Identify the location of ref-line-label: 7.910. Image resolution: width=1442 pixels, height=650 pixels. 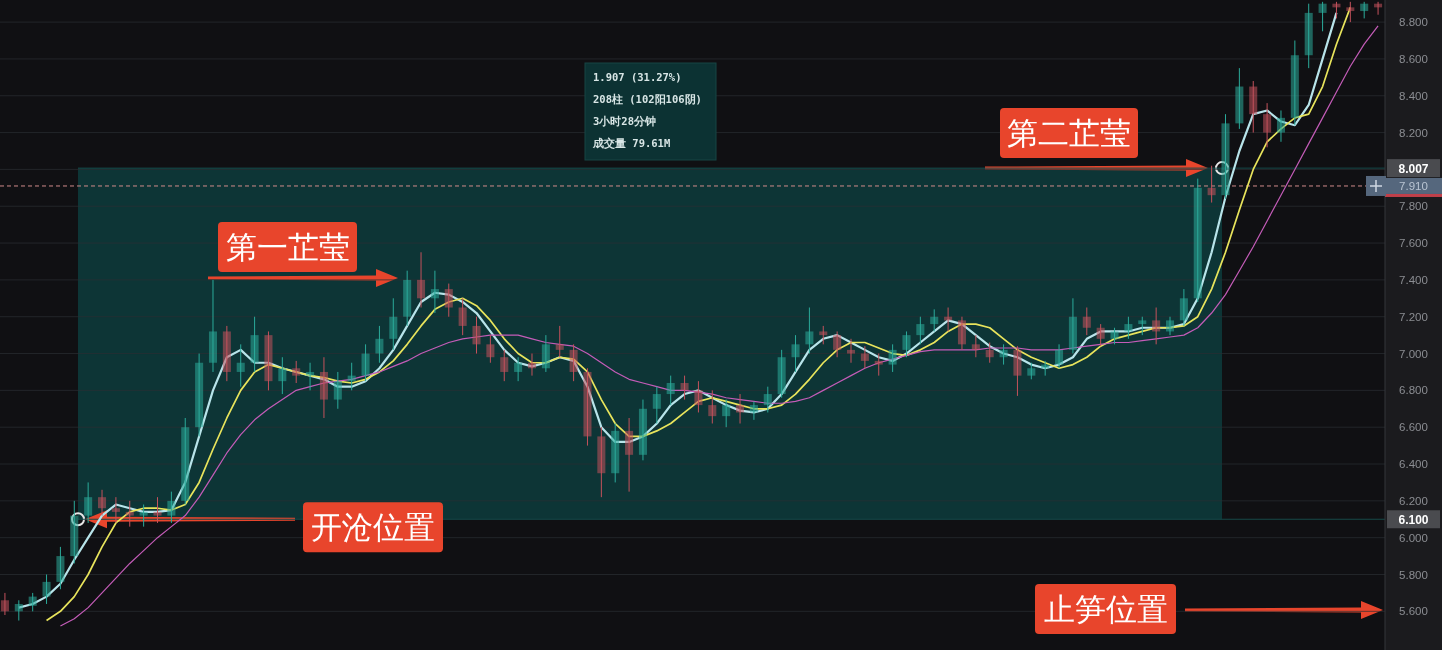
(1413, 185).